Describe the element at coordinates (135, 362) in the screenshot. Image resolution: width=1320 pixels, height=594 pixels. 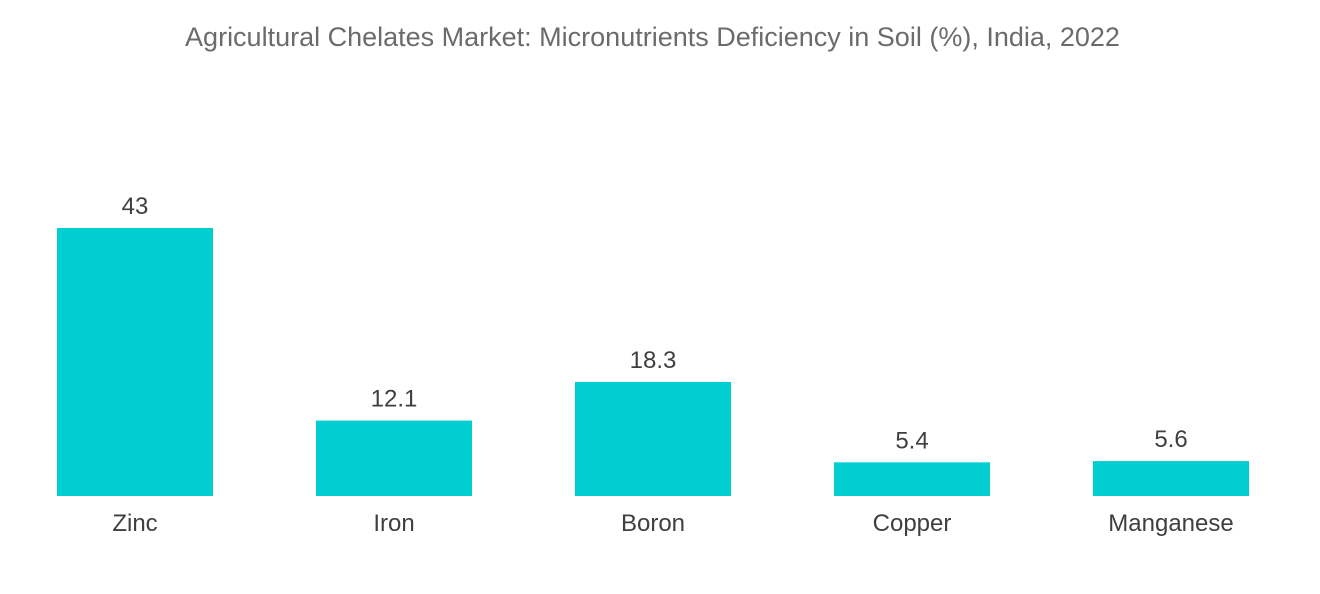
I see `bar-zinc` at that location.